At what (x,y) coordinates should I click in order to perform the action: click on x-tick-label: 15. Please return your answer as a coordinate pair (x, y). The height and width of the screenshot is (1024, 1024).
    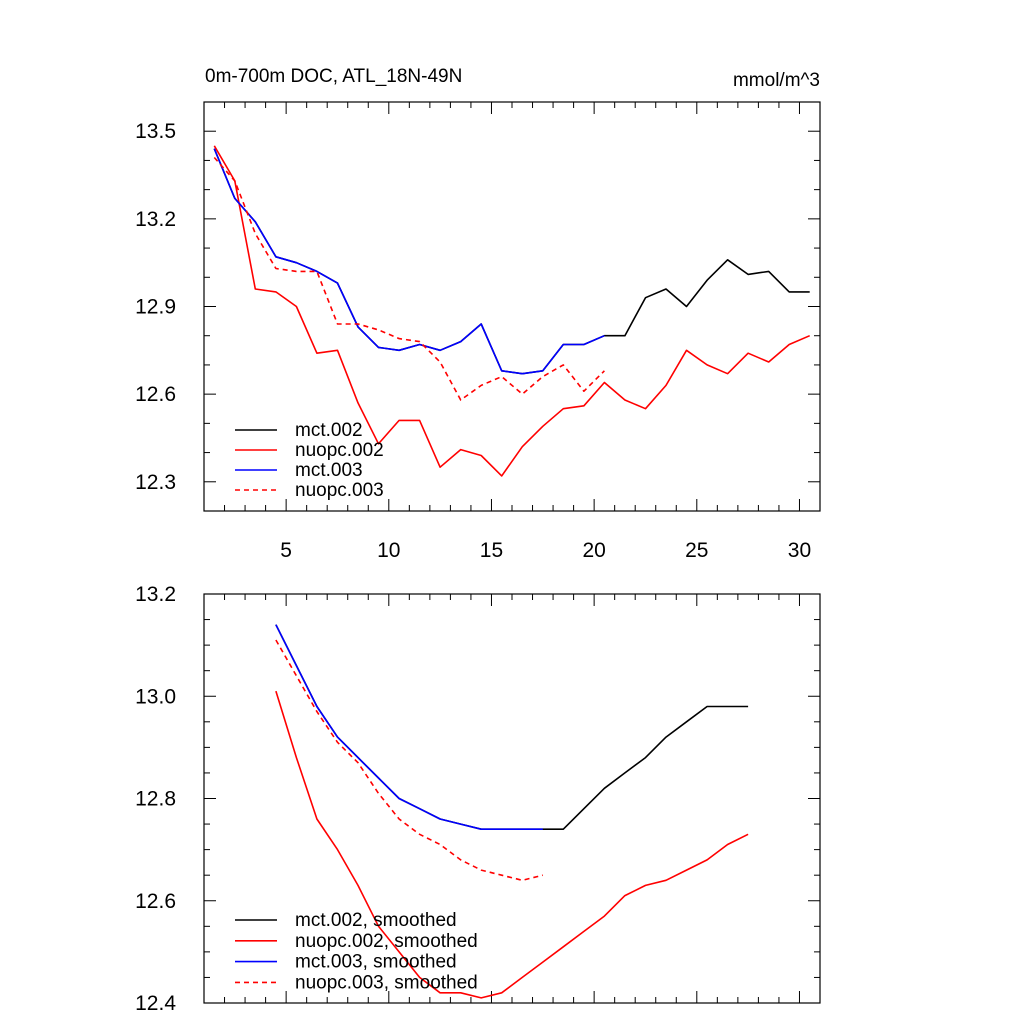
    Looking at the image, I should click on (491, 550).